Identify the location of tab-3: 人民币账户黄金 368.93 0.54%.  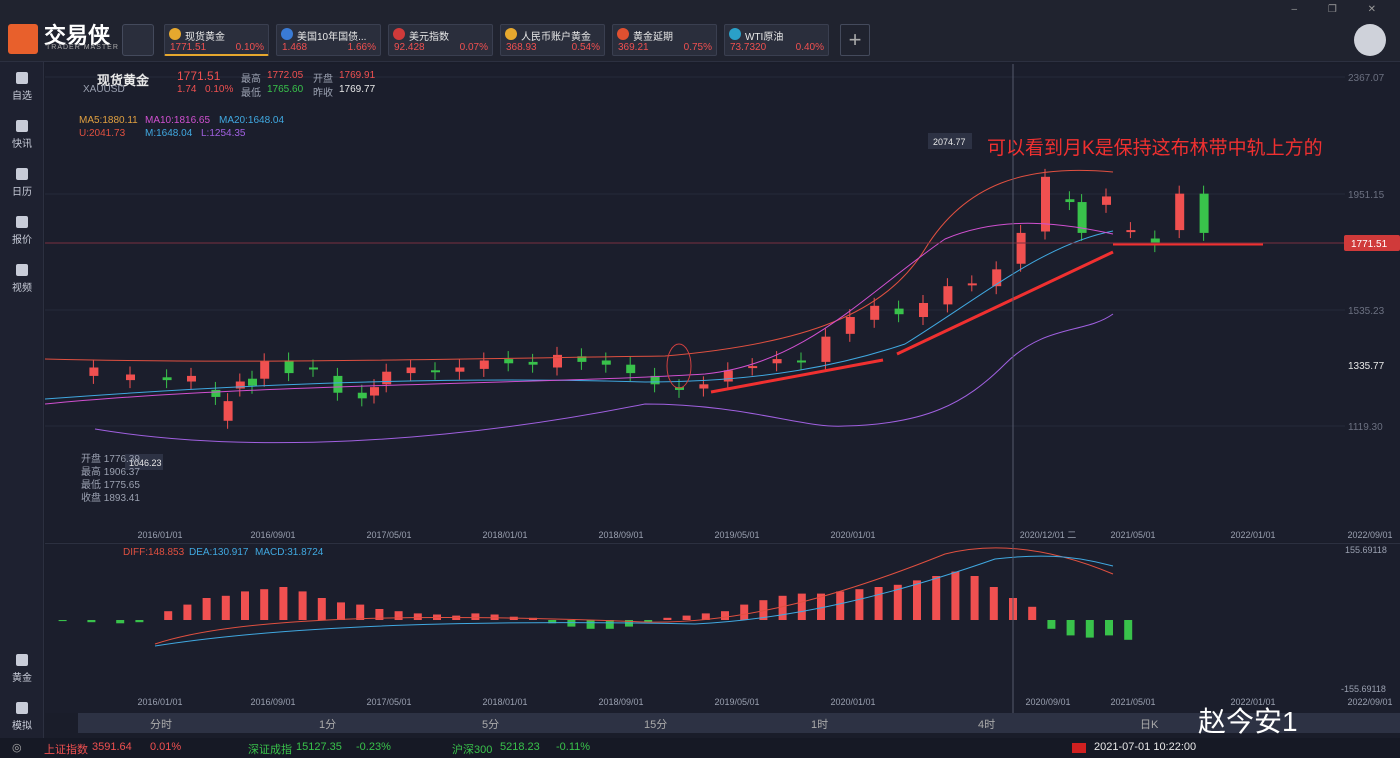
(552, 40).